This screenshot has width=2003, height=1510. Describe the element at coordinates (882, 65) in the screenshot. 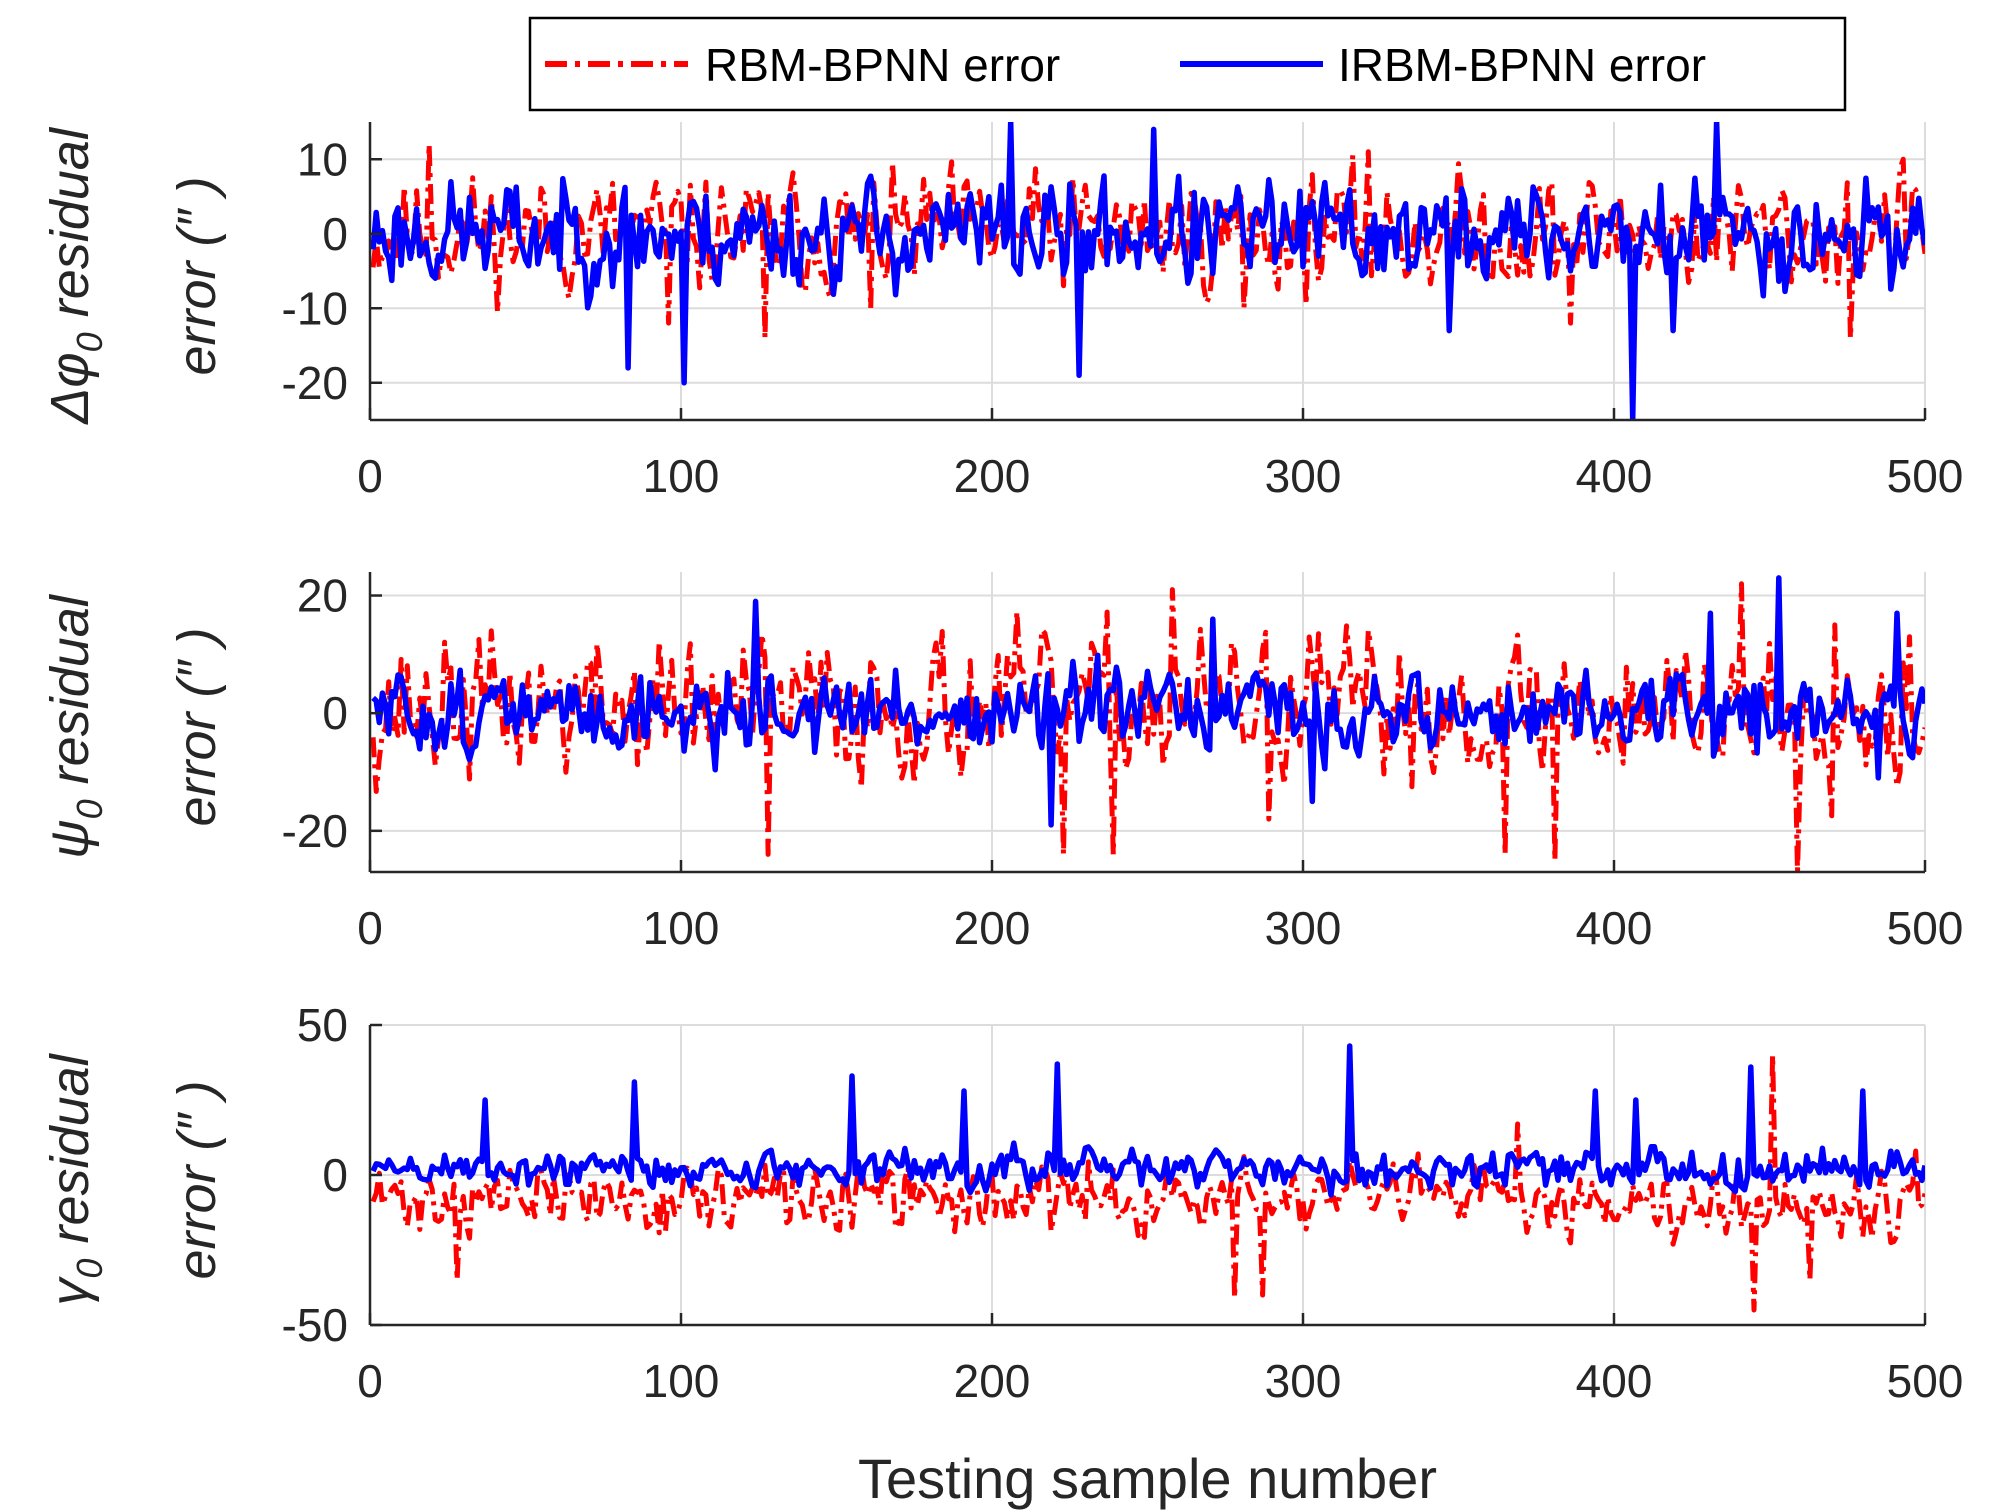

I see `legend-label-rbm: RBM-BPNN error` at that location.